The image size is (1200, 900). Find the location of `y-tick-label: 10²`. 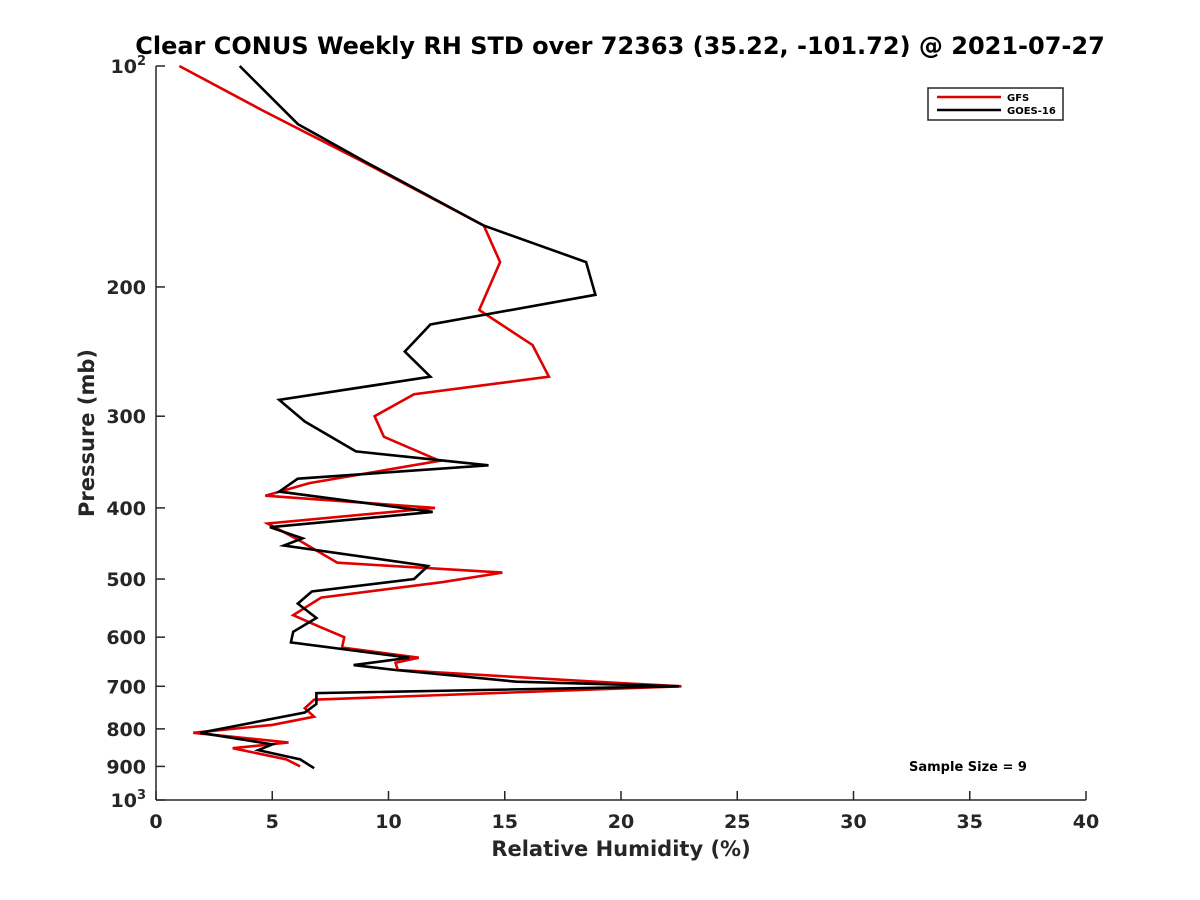

y-tick-label: 10² is located at coordinates (129, 66).